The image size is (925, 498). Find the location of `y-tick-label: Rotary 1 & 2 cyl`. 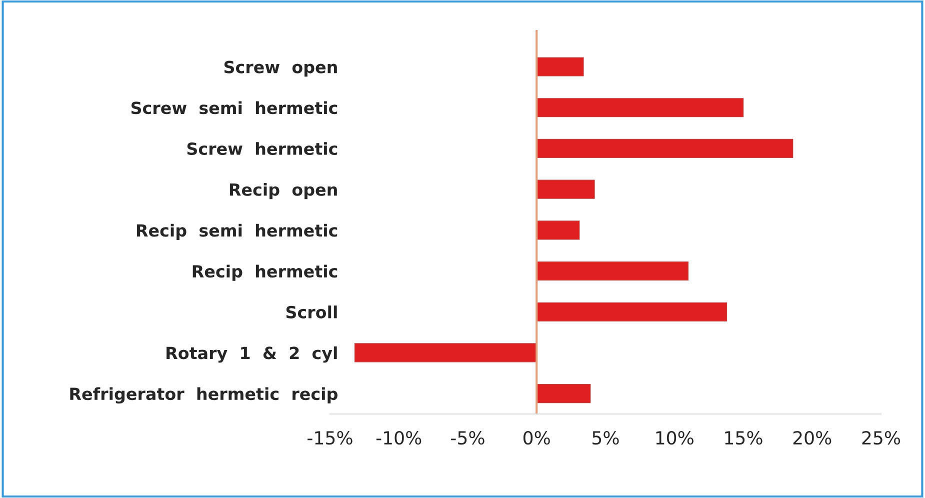

y-tick-label: Rotary 1 & 2 cyl is located at coordinates (251, 354).